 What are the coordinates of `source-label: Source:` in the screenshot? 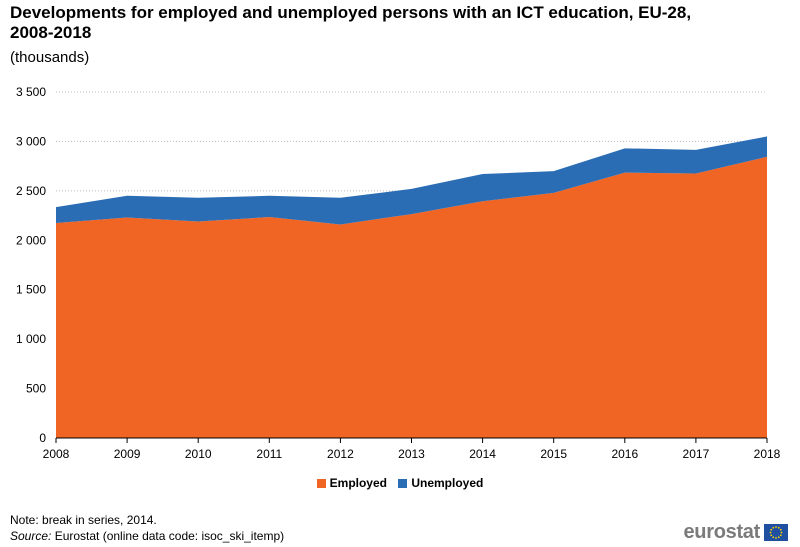 It's located at (31, 536).